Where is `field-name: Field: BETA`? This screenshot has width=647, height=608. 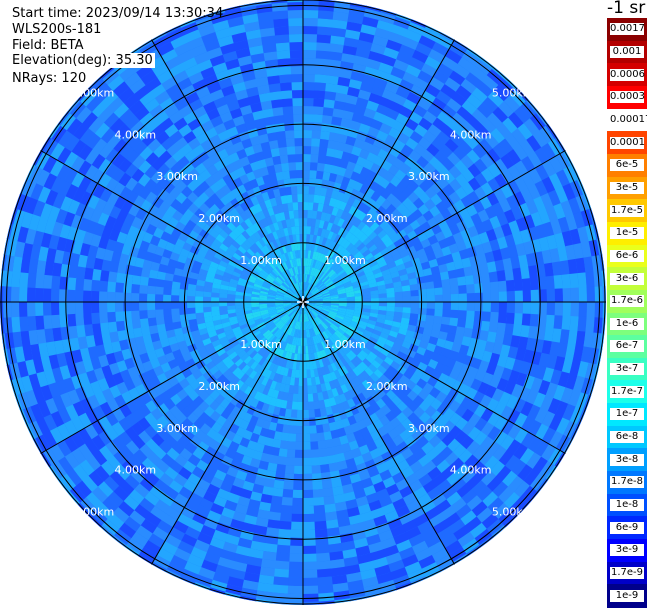 field-name: Field: BETA is located at coordinates (48, 45).